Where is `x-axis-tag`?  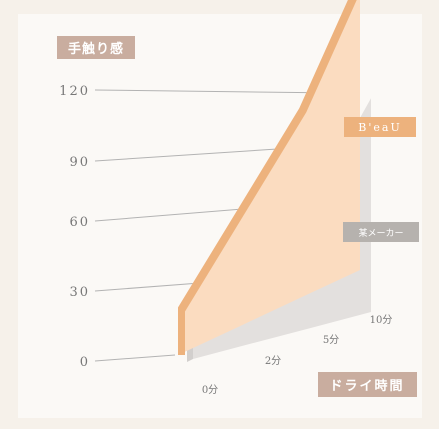 x-axis-tag is located at coordinates (367, 384).